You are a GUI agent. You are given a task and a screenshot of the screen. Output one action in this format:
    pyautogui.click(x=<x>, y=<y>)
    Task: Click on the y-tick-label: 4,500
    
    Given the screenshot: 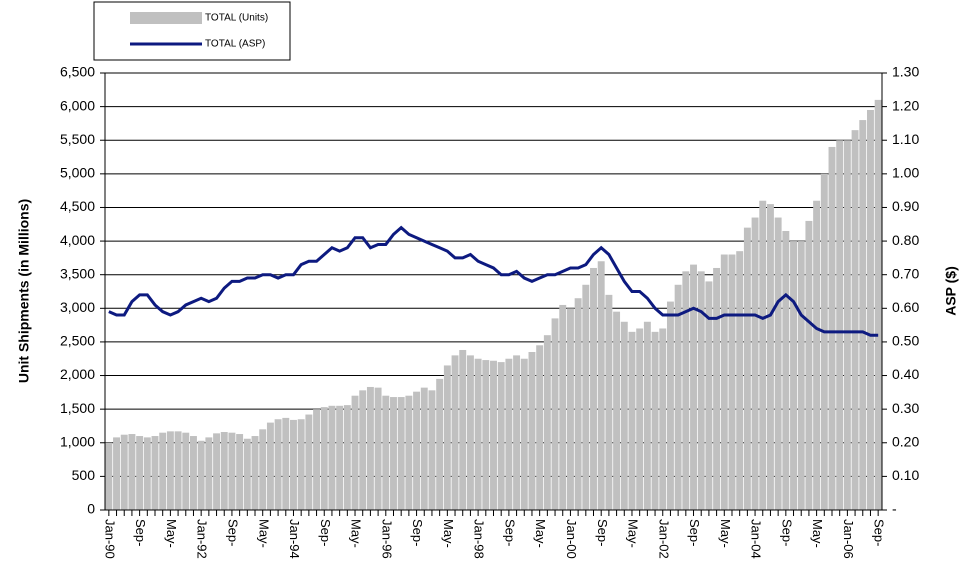 What is the action you would take?
    pyautogui.click(x=77, y=206)
    